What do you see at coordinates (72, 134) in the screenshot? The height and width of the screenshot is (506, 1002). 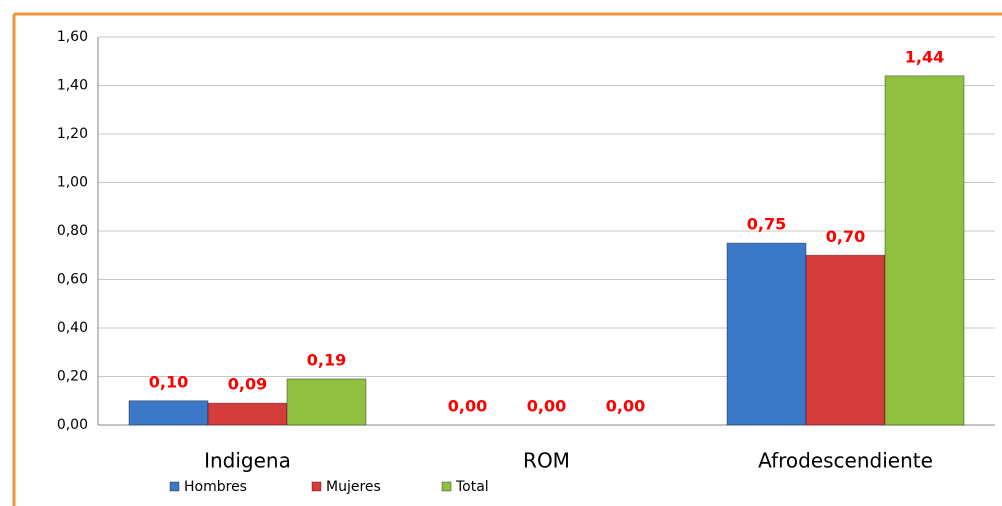 I see `y-tick-label: 1,20` at bounding box center [72, 134].